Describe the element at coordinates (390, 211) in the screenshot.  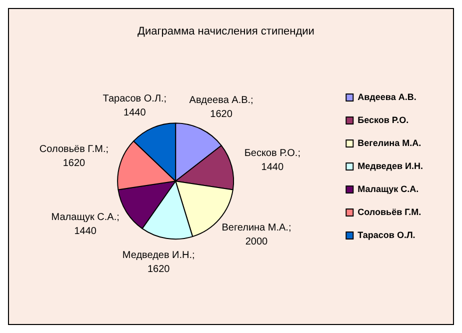
I see `legend-label: Соловьёв Г.М.` at that location.